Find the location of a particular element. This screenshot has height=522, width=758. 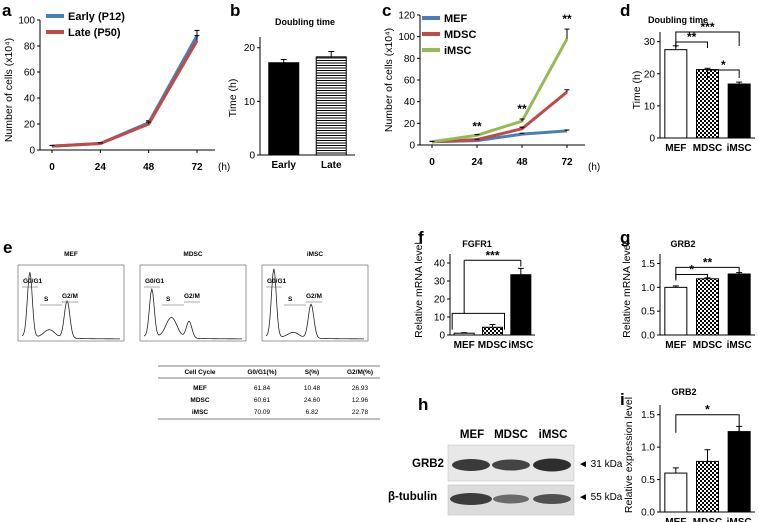

b-y-label: Time (h) is located at coordinates (233, 98).